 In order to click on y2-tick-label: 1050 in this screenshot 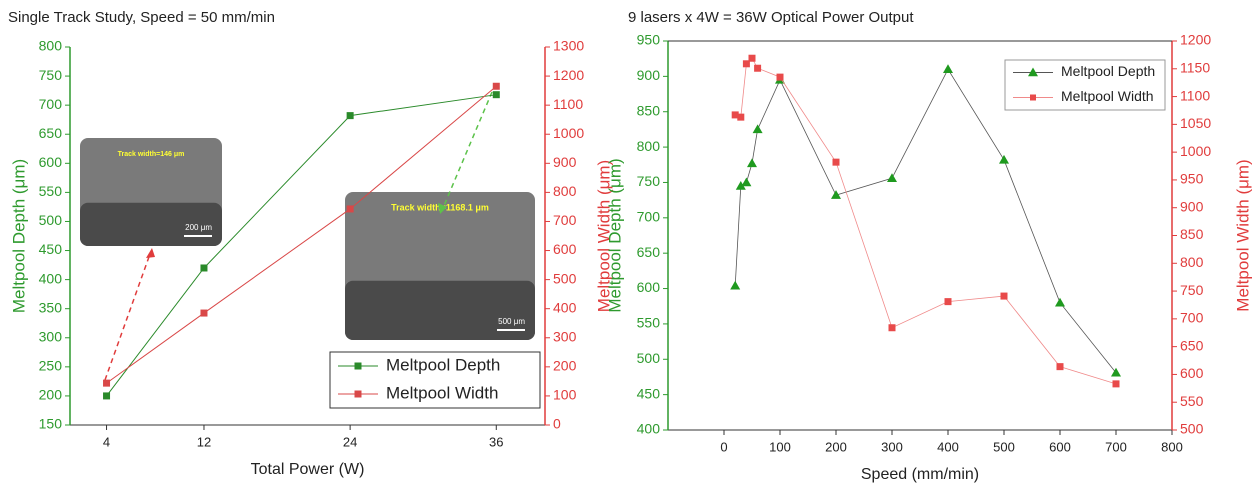, I will do `click(1195, 123)`.